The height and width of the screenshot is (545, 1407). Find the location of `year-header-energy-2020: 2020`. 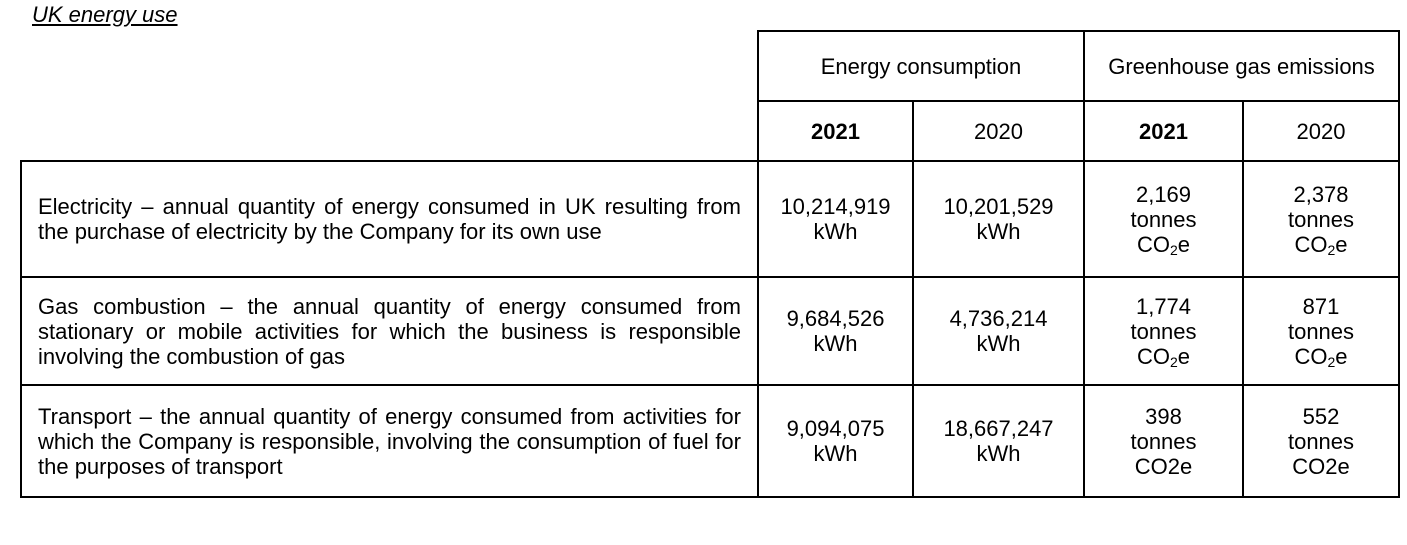

year-header-energy-2020: 2020 is located at coordinates (998, 131).